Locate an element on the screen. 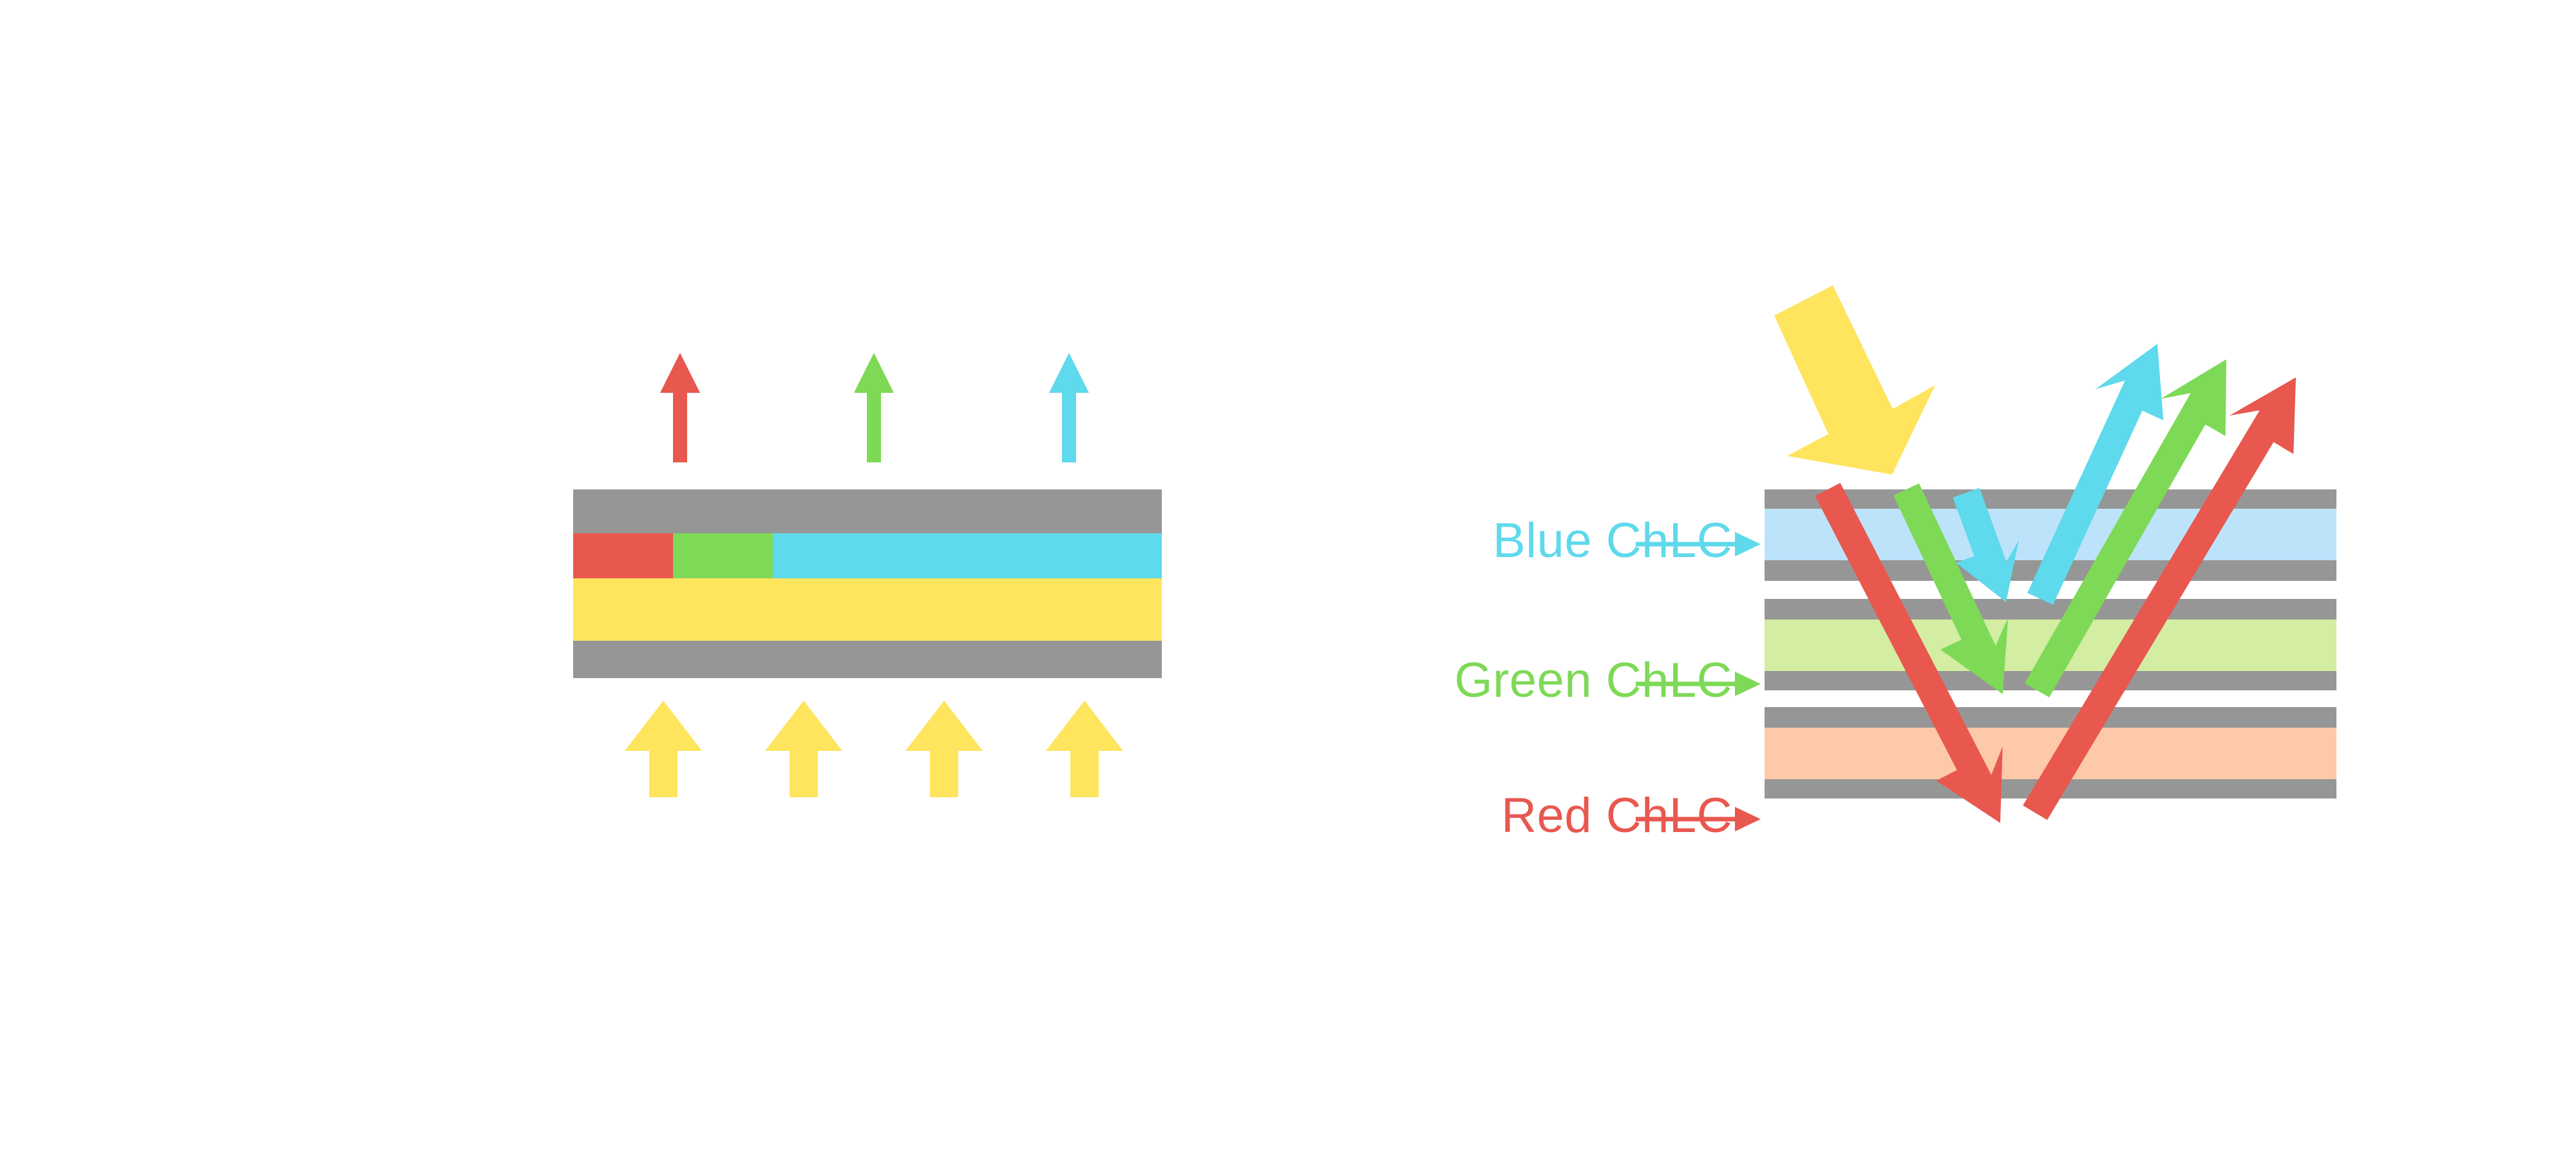 The width and height of the screenshot is (2576, 1154). green-emission-arrow is located at coordinates (874, 407).